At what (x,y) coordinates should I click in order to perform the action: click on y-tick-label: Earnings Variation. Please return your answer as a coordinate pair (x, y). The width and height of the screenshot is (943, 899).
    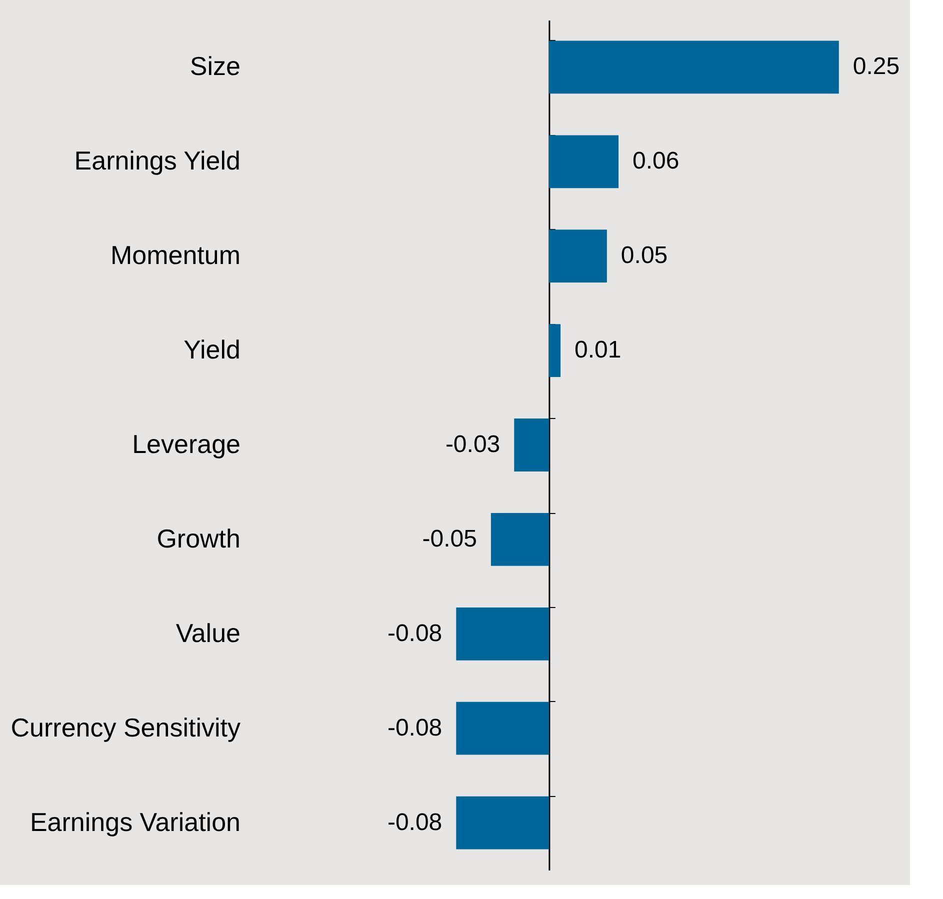
    Looking at the image, I should click on (135, 821).